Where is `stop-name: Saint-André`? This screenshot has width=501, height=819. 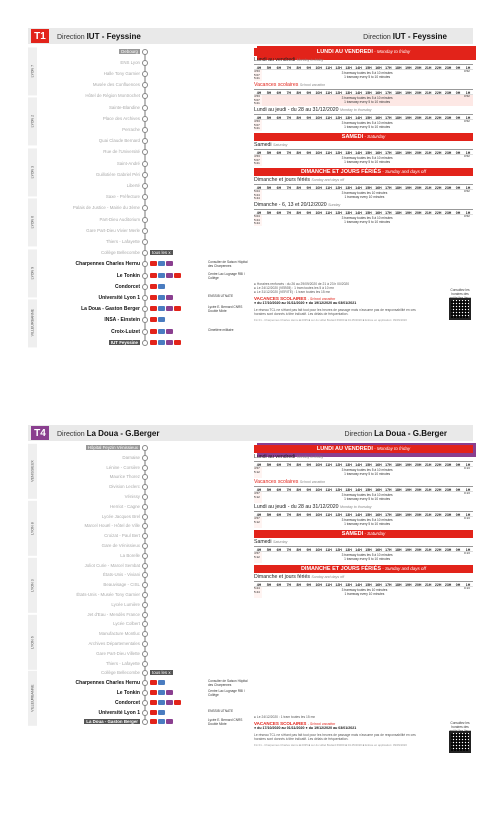 stop-name: Saint-André is located at coordinates (128, 163).